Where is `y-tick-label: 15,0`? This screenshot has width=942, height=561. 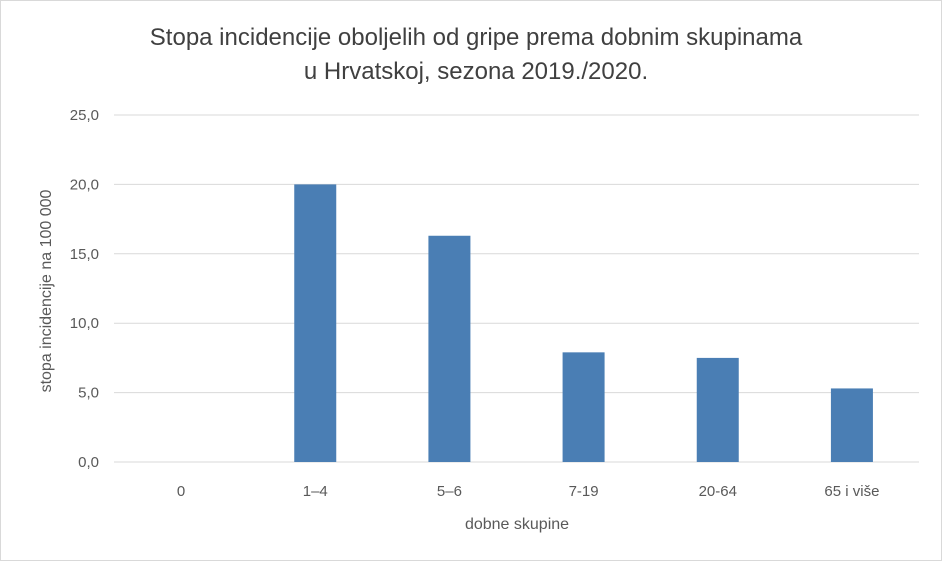
y-tick-label: 15,0 is located at coordinates (84, 254).